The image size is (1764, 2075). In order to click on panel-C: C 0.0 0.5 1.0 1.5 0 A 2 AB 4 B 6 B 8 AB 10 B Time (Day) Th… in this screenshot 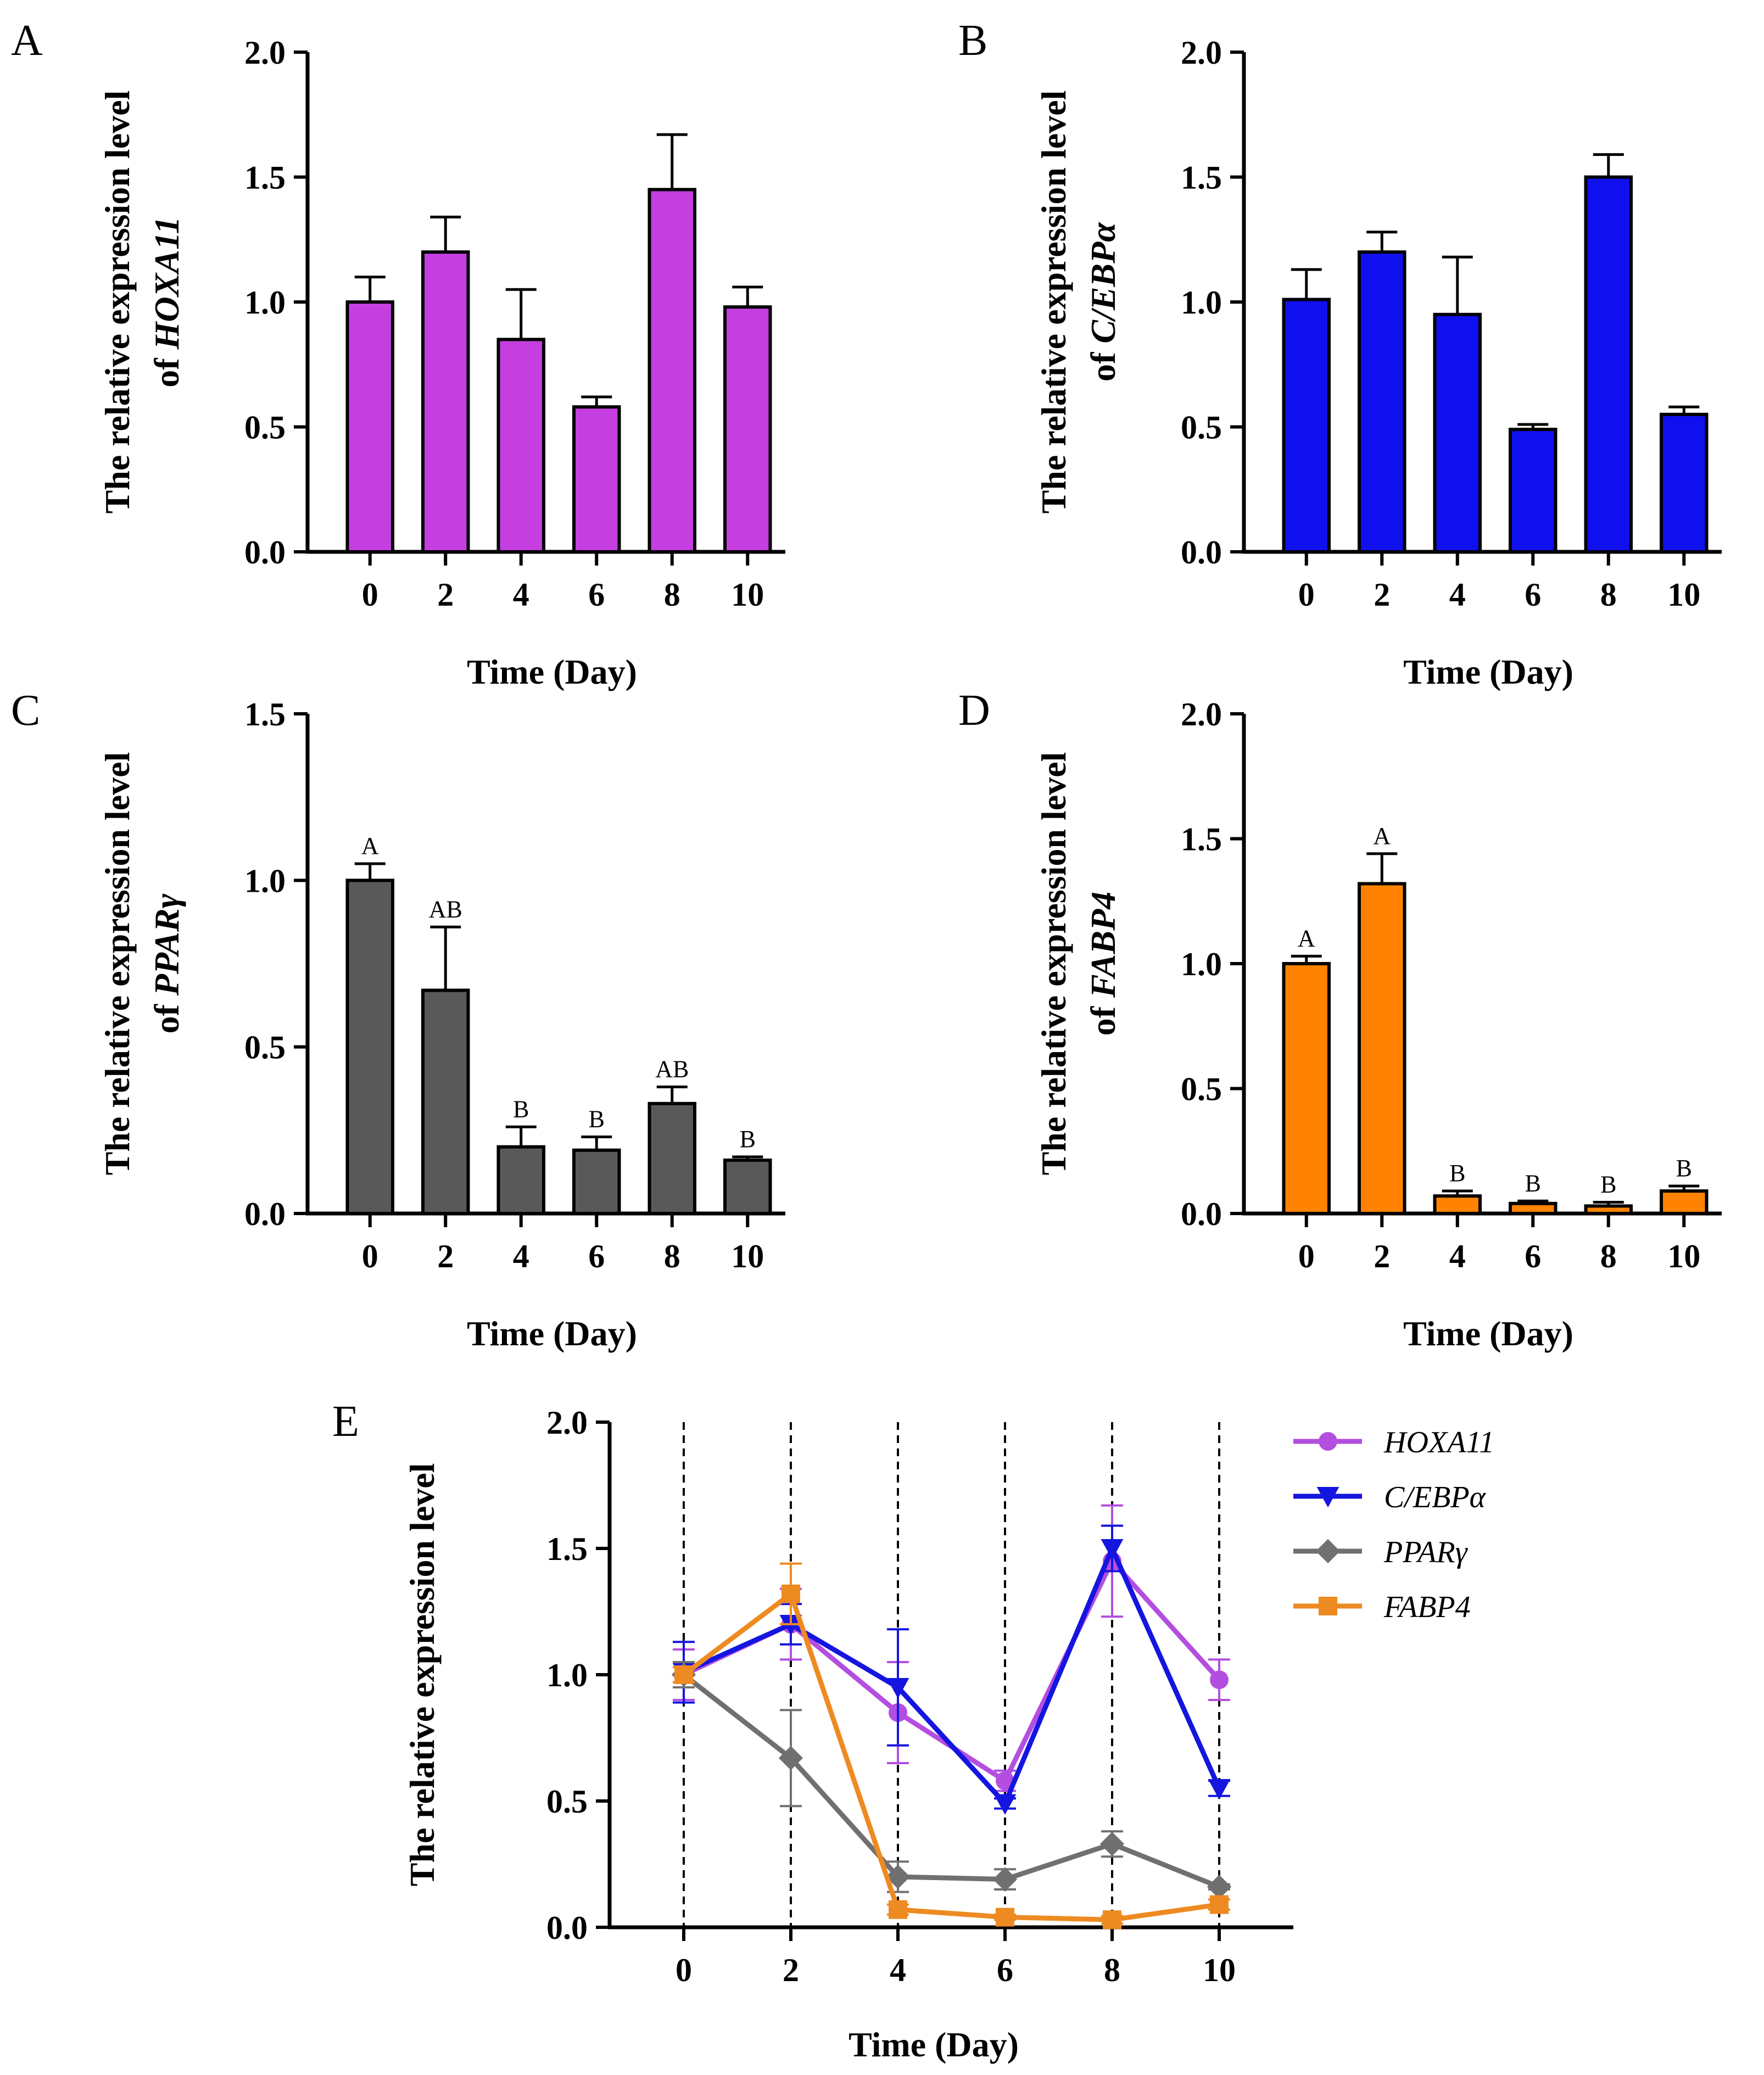, I will do `click(398, 1019)`.